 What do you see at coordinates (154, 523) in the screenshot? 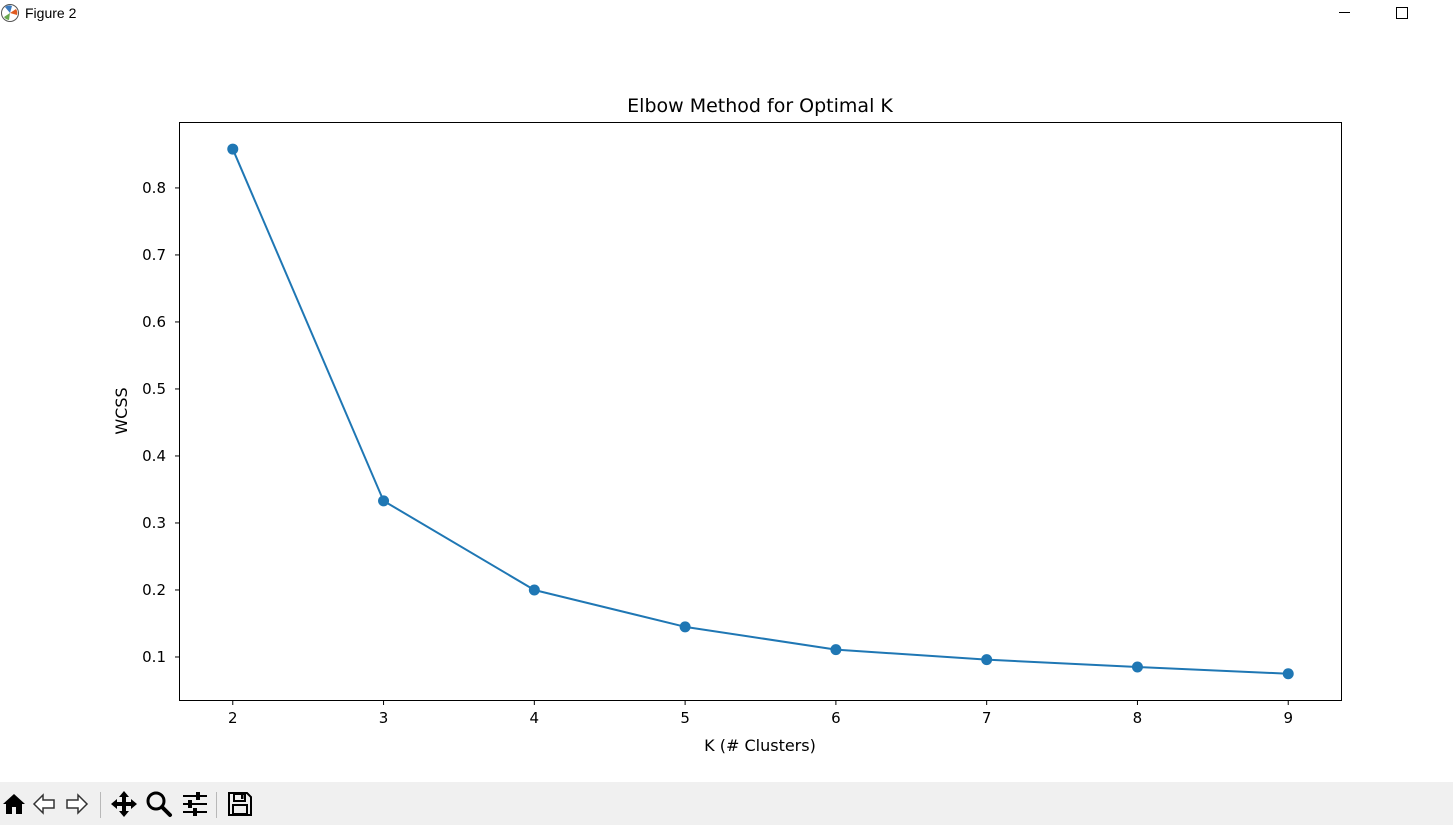
I see `y-tick-label: 0.3` at bounding box center [154, 523].